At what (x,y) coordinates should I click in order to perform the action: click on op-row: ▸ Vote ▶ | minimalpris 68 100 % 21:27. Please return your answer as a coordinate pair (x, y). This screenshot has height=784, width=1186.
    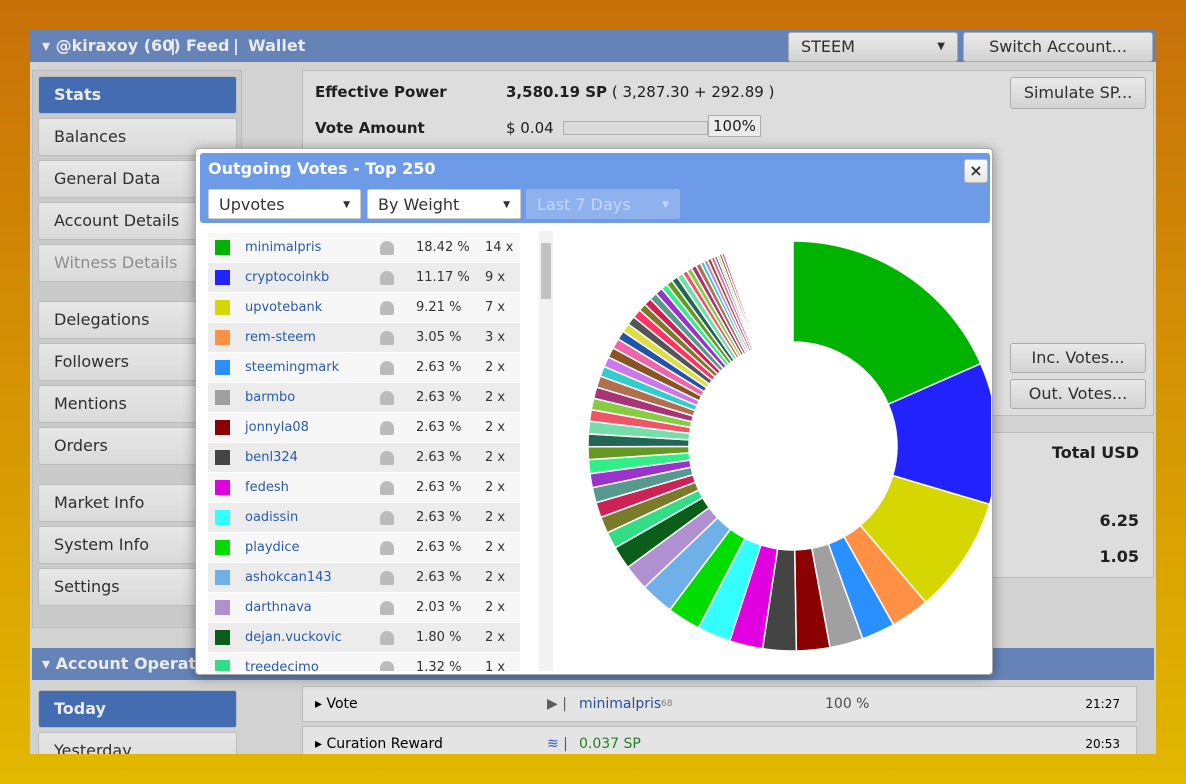
    Looking at the image, I should click on (719, 704).